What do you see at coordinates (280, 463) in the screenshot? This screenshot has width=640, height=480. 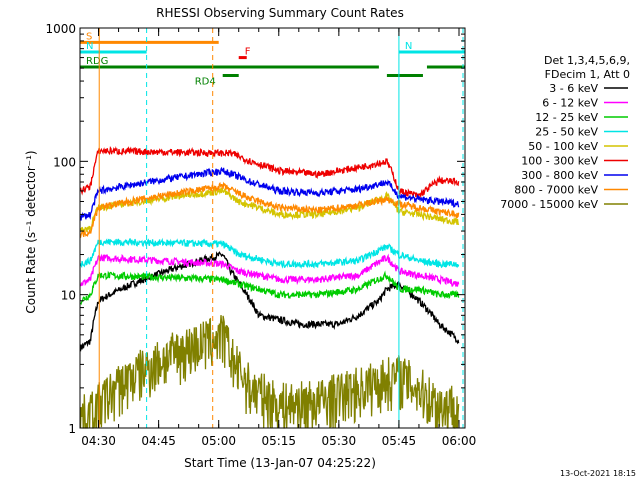 I see `x-axis-label: Start Time (13-Jan-07 04:25:22)` at bounding box center [280, 463].